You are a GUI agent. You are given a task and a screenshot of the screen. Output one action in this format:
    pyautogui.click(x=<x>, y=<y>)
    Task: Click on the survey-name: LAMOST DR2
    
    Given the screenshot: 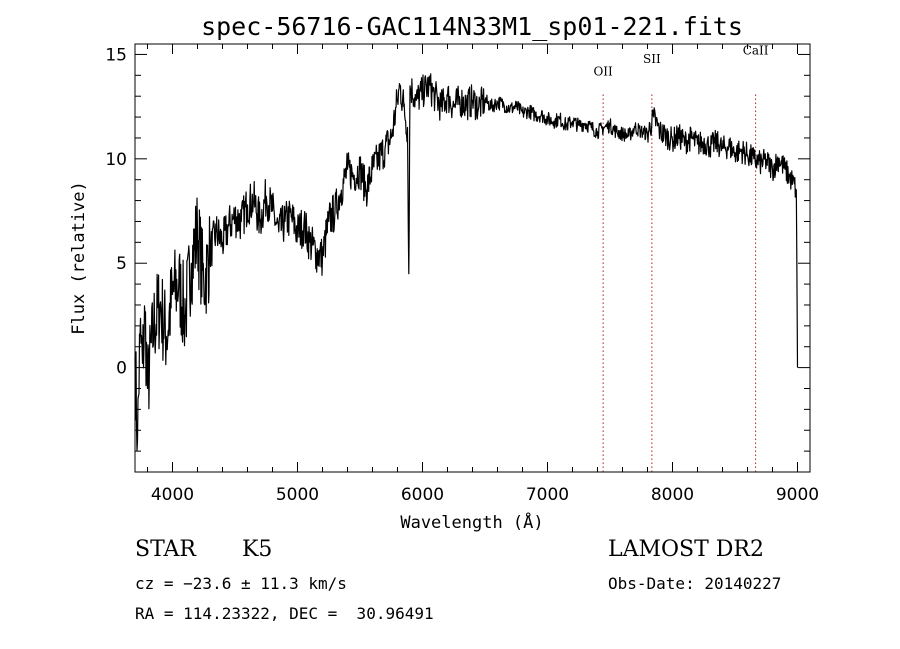 What is the action you would take?
    pyautogui.click(x=686, y=549)
    